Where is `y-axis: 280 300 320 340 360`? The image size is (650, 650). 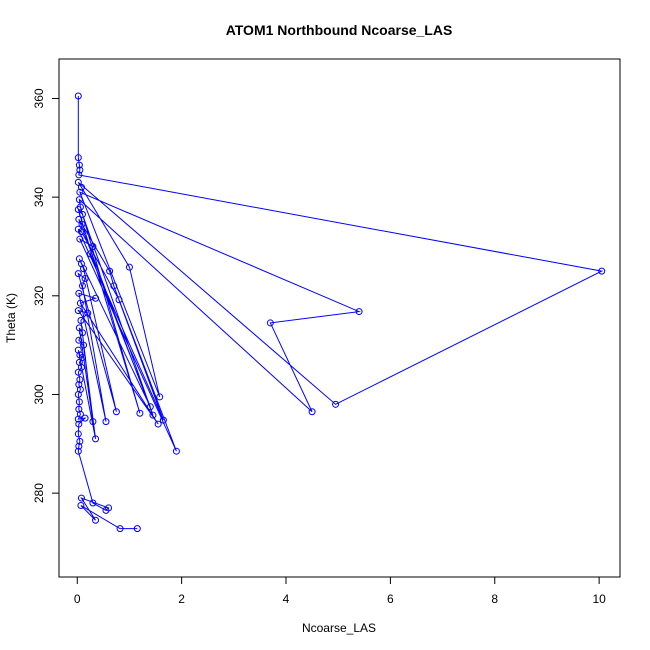 y-axis: 280 300 320 340 360 is located at coordinates (46, 295).